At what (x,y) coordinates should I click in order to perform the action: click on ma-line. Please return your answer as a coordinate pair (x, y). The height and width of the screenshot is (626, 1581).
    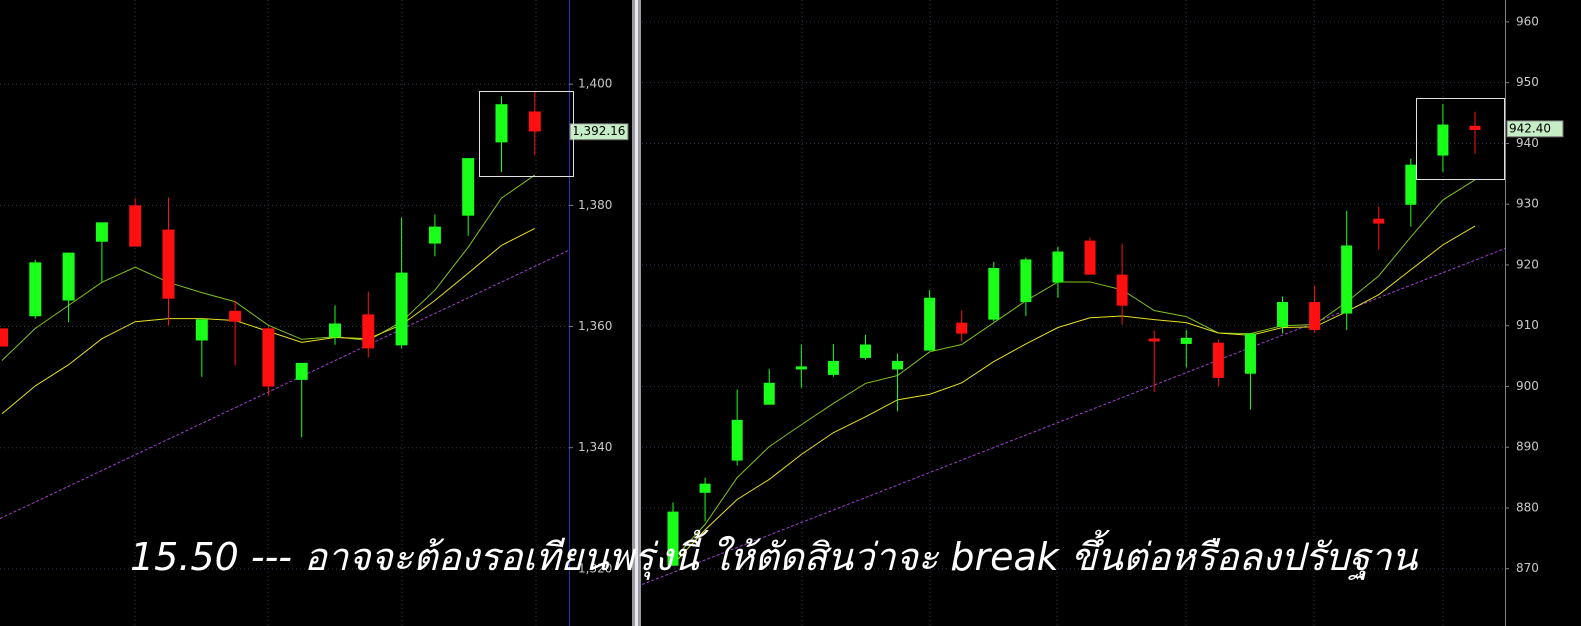
    Looking at the image, I should click on (268, 267).